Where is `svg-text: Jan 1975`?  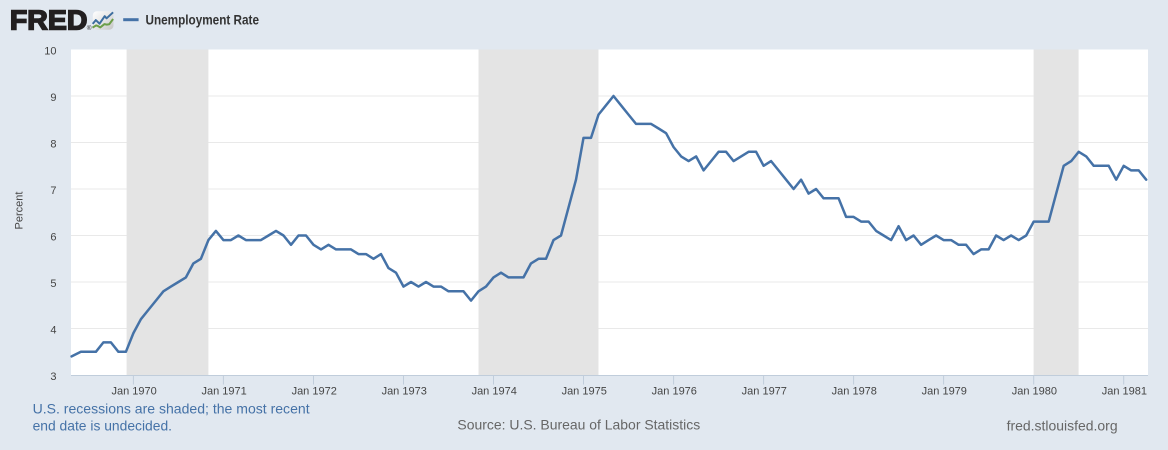 svg-text: Jan 1975 is located at coordinates (584, 392).